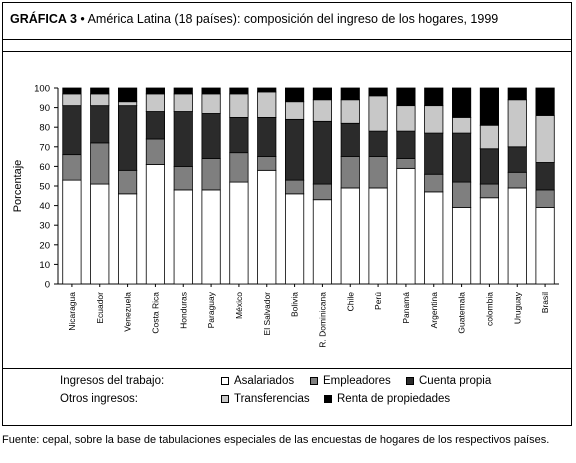  I want to click on bar-panama-cuenta-propia, so click(406, 144).